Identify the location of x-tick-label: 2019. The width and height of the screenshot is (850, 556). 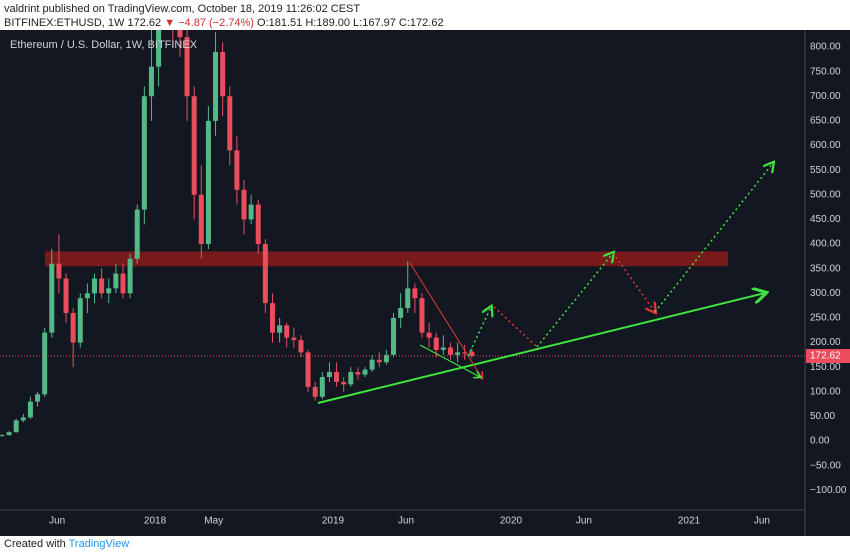
(333, 521).